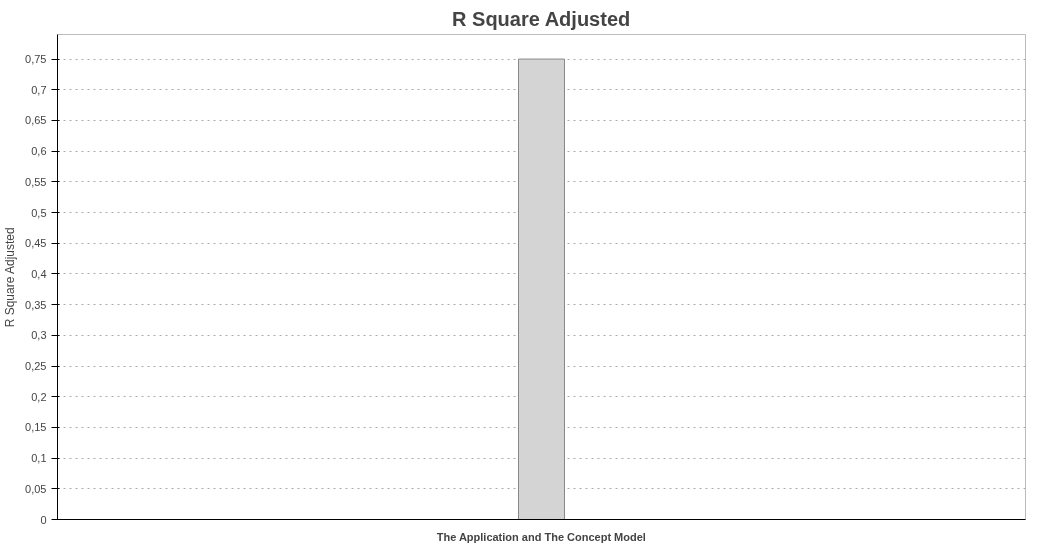 The height and width of the screenshot is (551, 1039). Describe the element at coordinates (36, 181) in the screenshot. I see `y-tick-label: 0,55` at that location.